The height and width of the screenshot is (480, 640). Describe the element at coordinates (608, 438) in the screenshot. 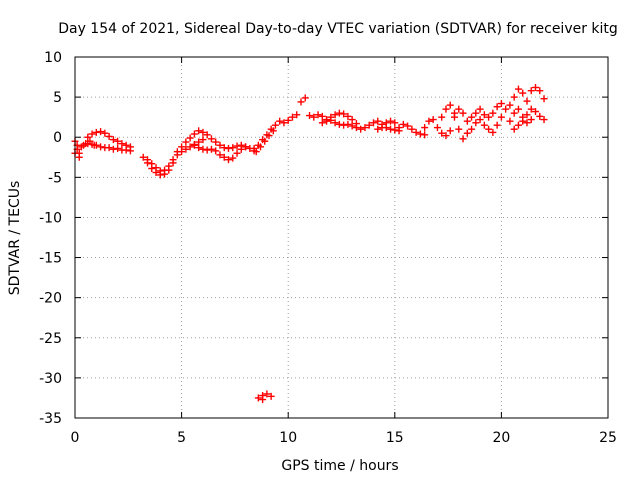

I see `x-tick-label: 25` at that location.